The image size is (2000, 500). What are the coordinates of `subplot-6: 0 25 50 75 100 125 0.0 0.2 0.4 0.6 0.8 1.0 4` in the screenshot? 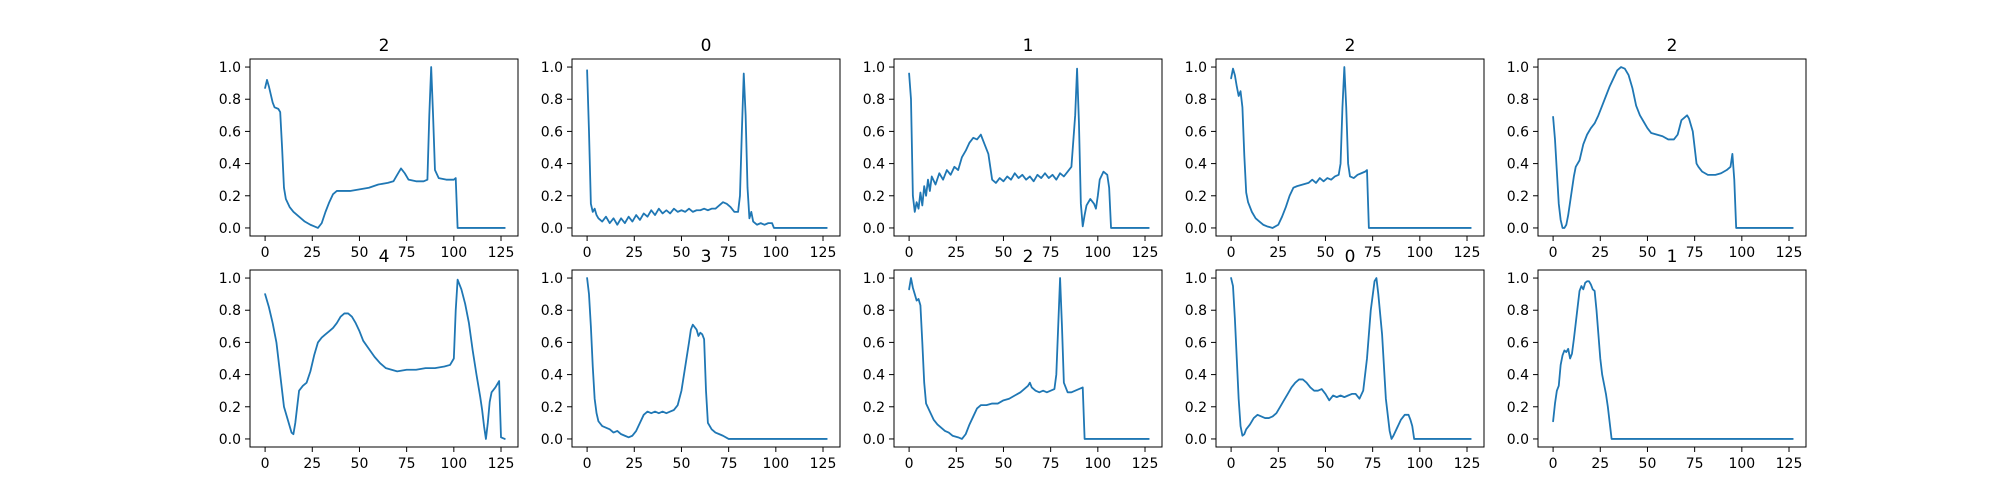 It's located at (369, 359).